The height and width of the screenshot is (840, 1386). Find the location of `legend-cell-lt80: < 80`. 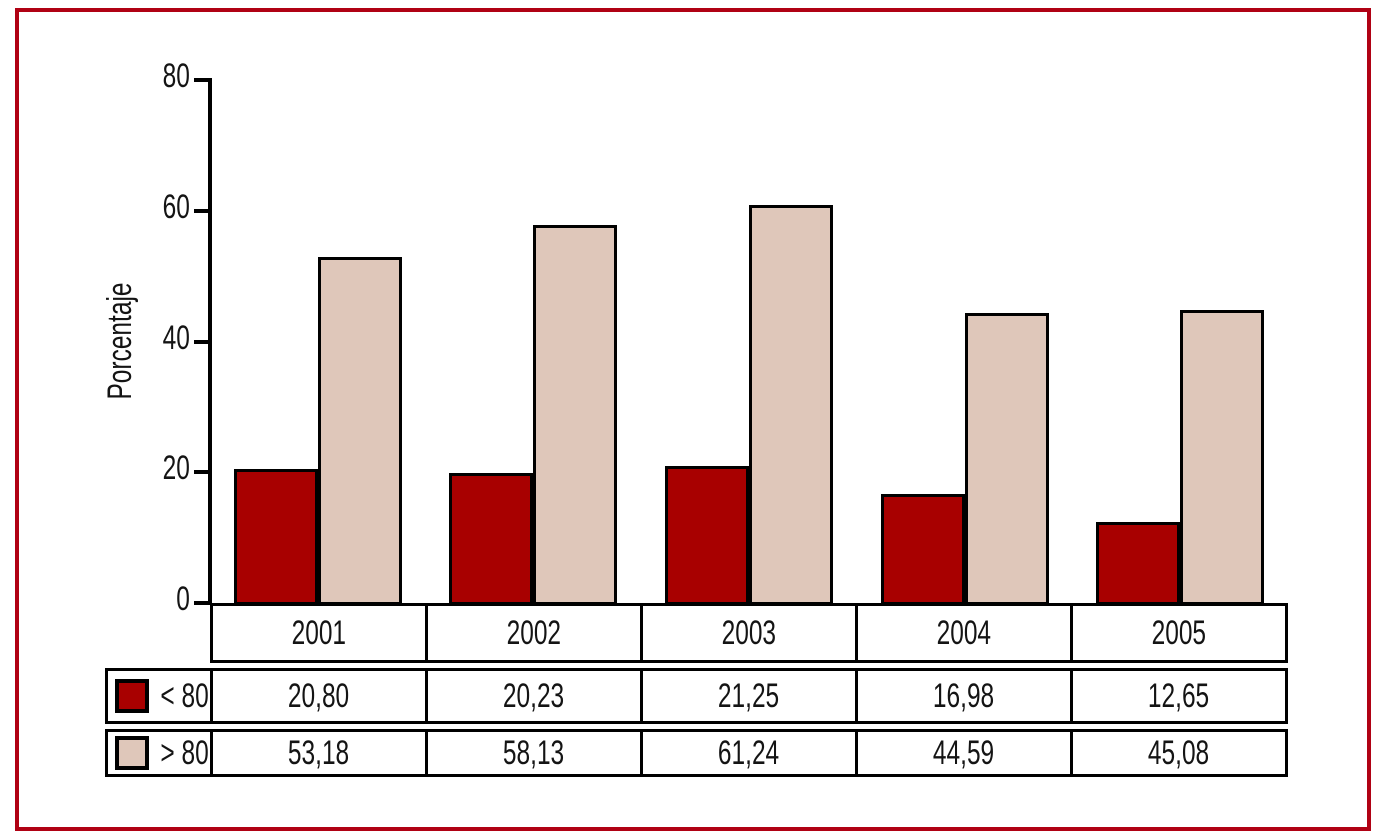

legend-cell-lt80: < 80 is located at coordinates (159, 696).